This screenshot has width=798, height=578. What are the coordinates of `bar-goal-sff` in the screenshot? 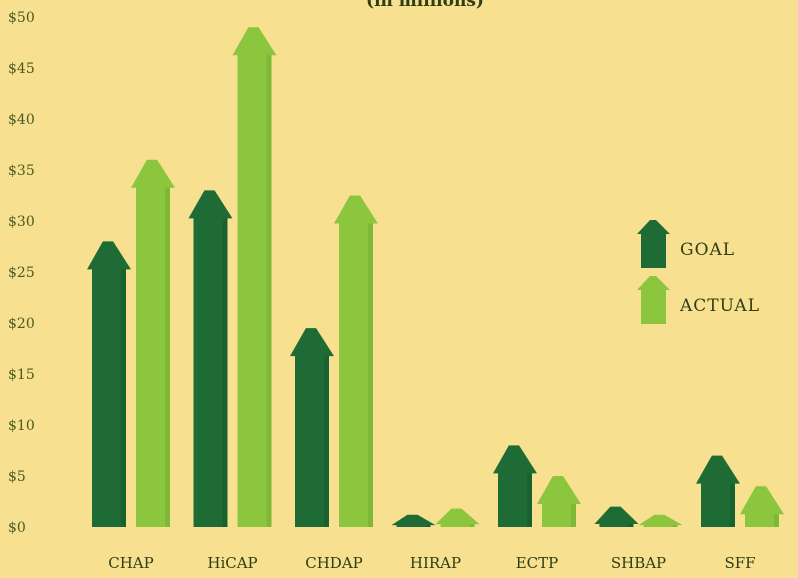 It's located at (718, 491).